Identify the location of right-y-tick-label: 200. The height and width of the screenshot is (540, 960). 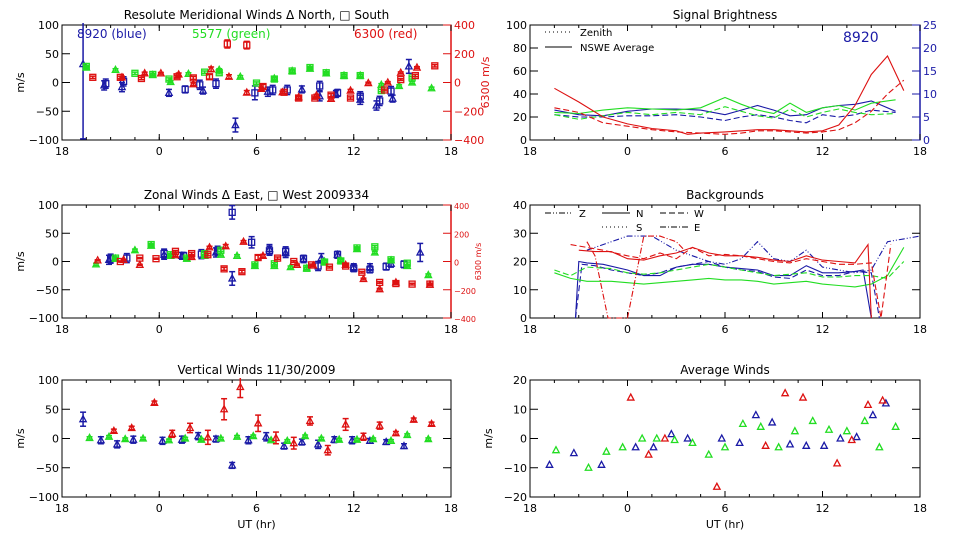
(461, 234).